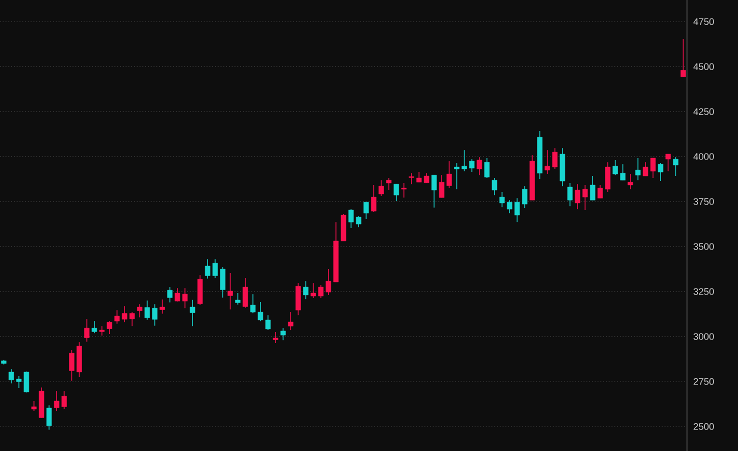 This screenshot has width=738, height=451. I want to click on y-tick-label: 3750, so click(704, 201).